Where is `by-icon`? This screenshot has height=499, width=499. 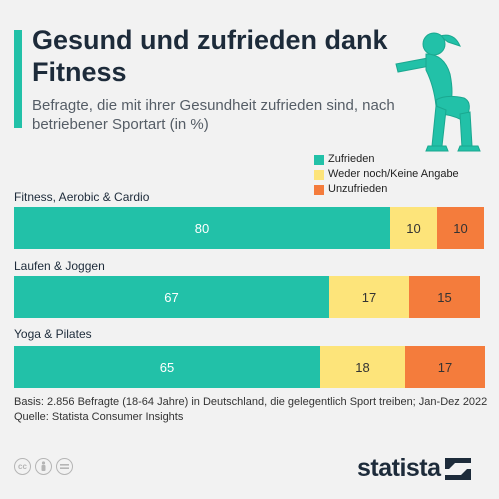 by-icon is located at coordinates (43, 466).